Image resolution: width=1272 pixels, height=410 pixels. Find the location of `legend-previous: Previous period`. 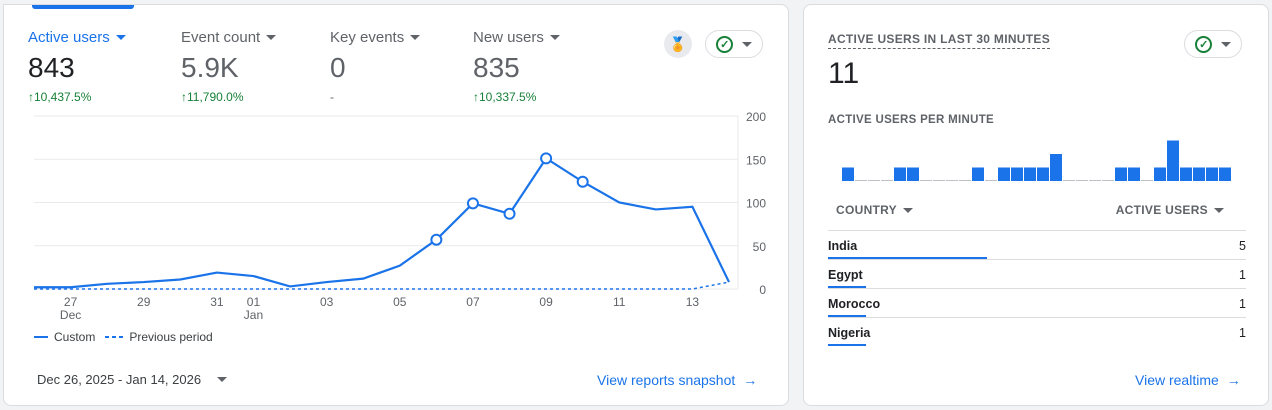

legend-previous: Previous period is located at coordinates (159, 337).